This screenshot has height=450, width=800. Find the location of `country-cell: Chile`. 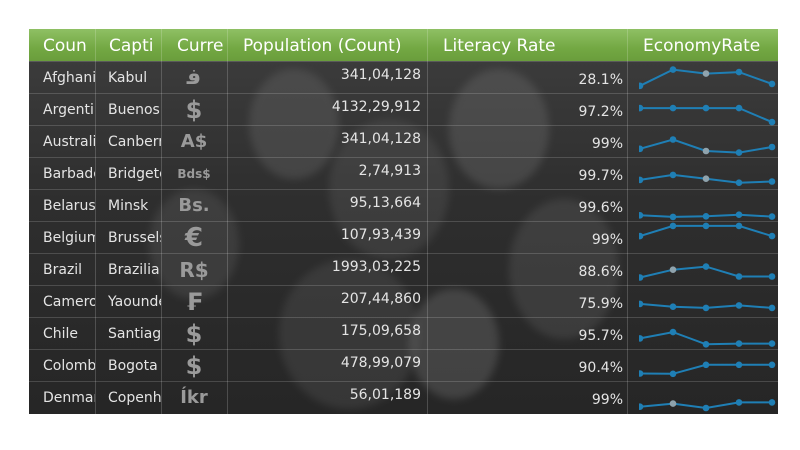

country-cell: Chile is located at coordinates (61, 334).